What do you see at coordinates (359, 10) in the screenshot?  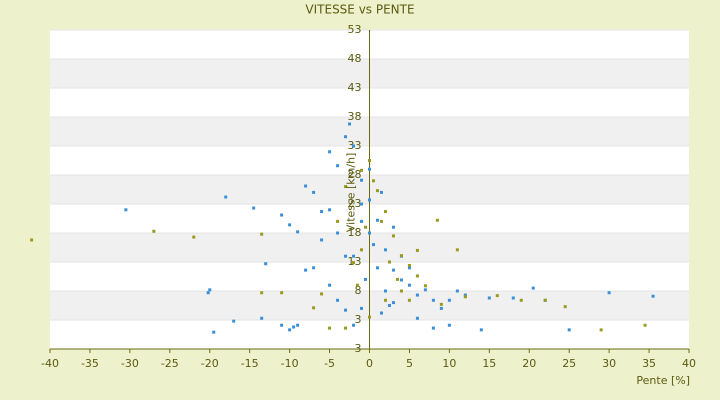 I see `chart-title: VITESSE vs PENTE` at bounding box center [359, 10].